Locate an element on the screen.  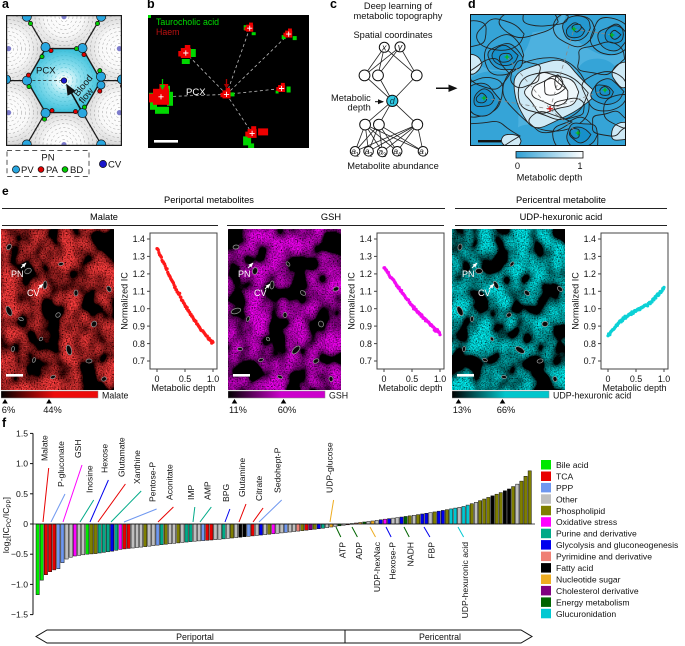
svg-text: UDP-glucose is located at coordinates (330, 467).